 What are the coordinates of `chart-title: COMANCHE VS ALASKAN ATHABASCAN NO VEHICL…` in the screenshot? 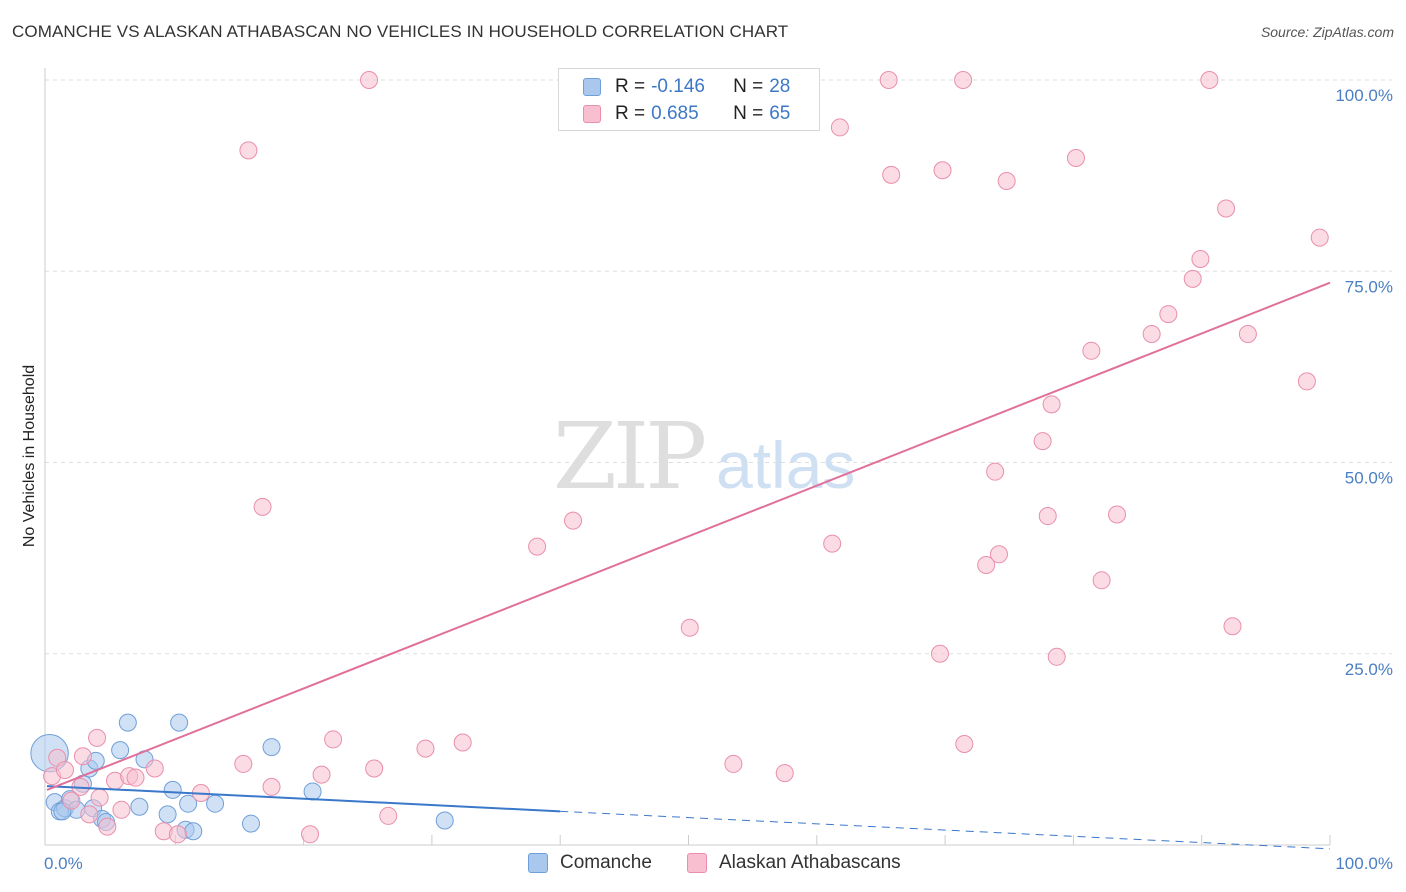 It's located at (400, 31).